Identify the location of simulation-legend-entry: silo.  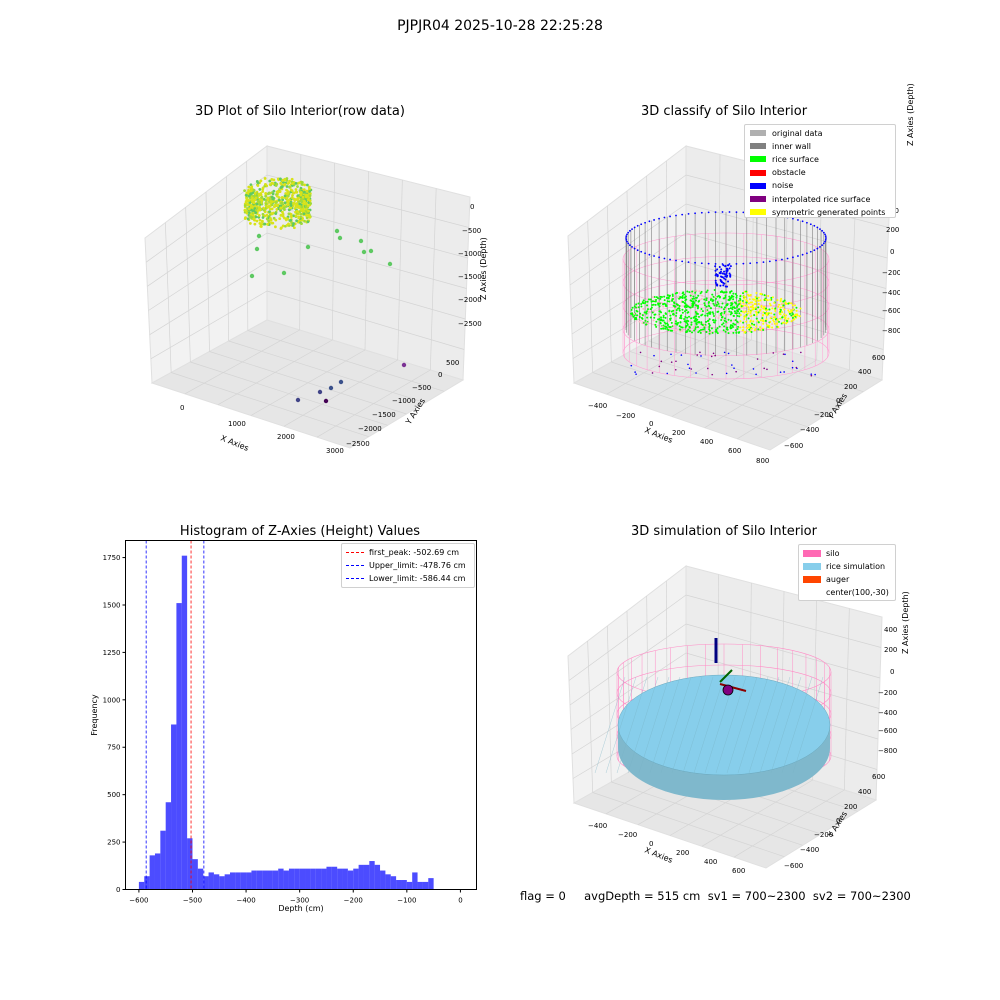
(821, 553).